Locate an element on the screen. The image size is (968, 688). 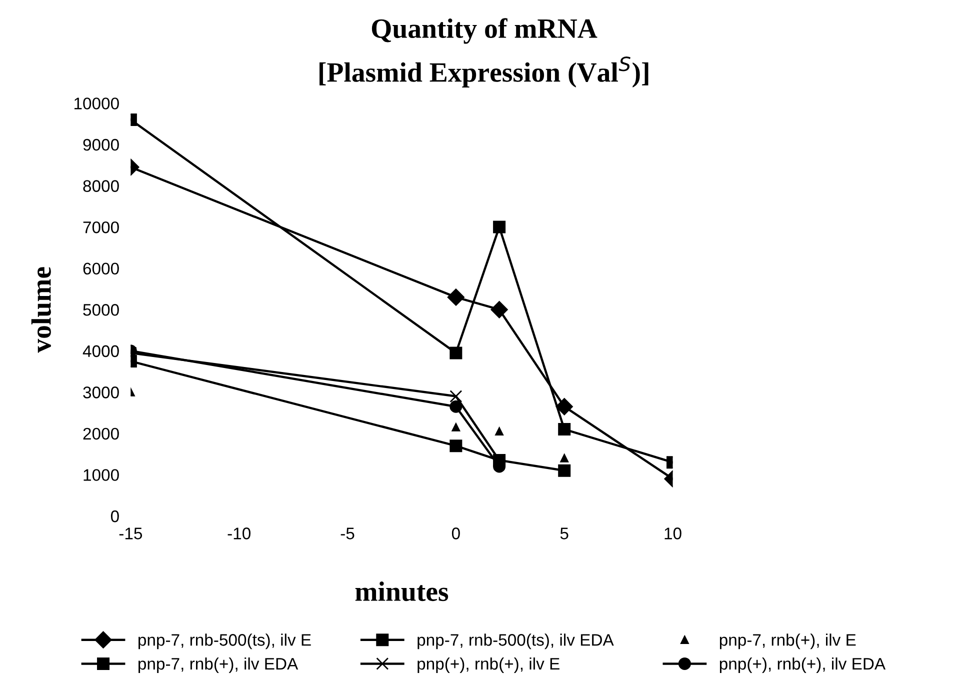
y-tick-label: 9000 is located at coordinates (101, 144).